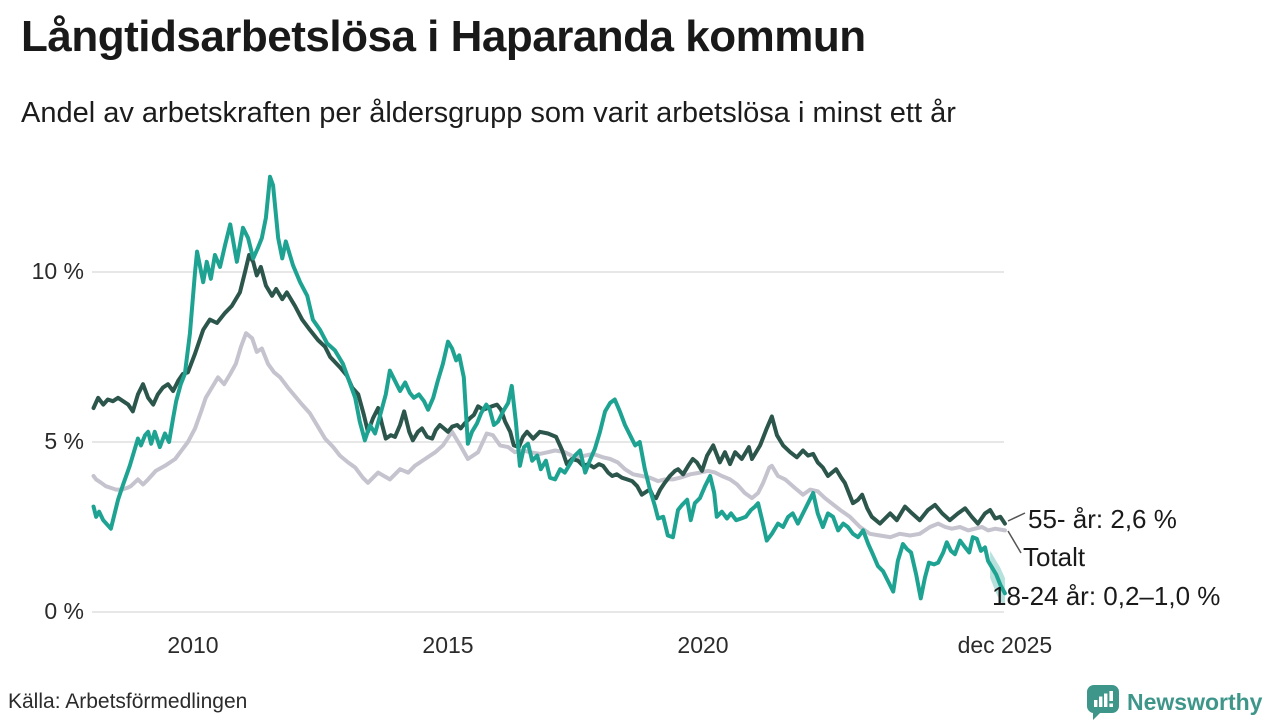 The image size is (1280, 720). Describe the element at coordinates (64, 611) in the screenshot. I see `y-axis-tick-label: 0 %` at that location.